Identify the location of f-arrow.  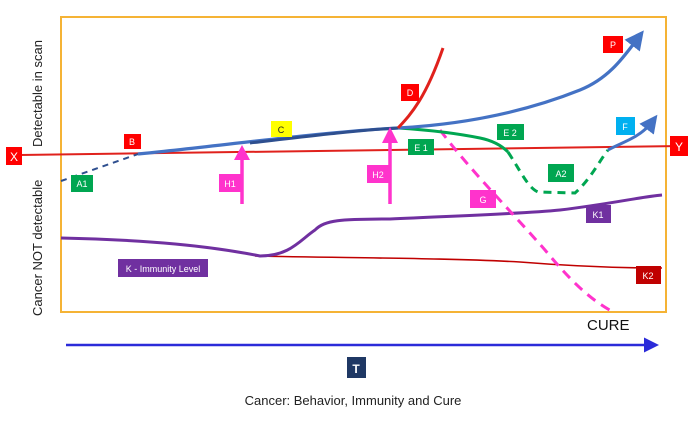
(632, 133).